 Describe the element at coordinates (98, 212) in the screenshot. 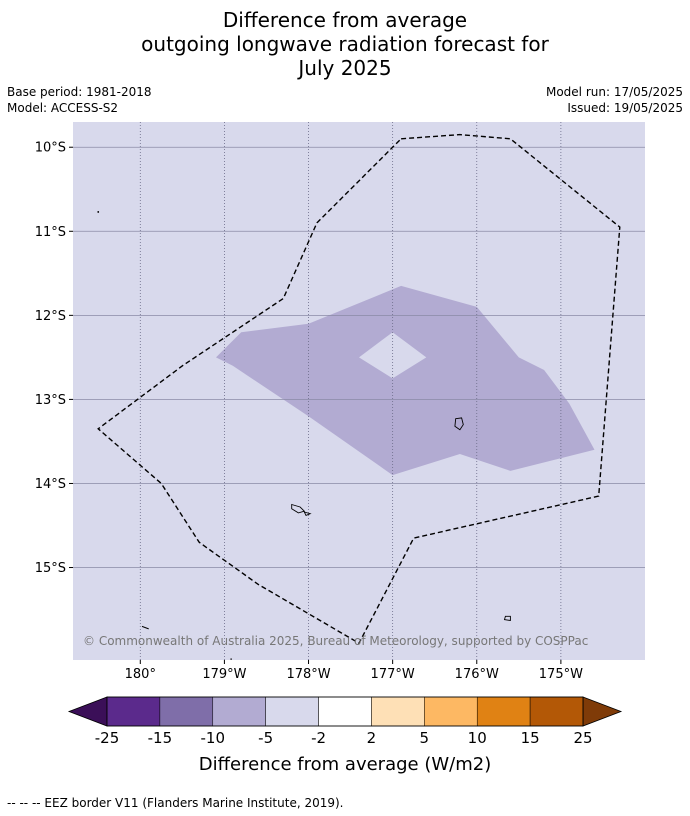

I see `island-point` at that location.